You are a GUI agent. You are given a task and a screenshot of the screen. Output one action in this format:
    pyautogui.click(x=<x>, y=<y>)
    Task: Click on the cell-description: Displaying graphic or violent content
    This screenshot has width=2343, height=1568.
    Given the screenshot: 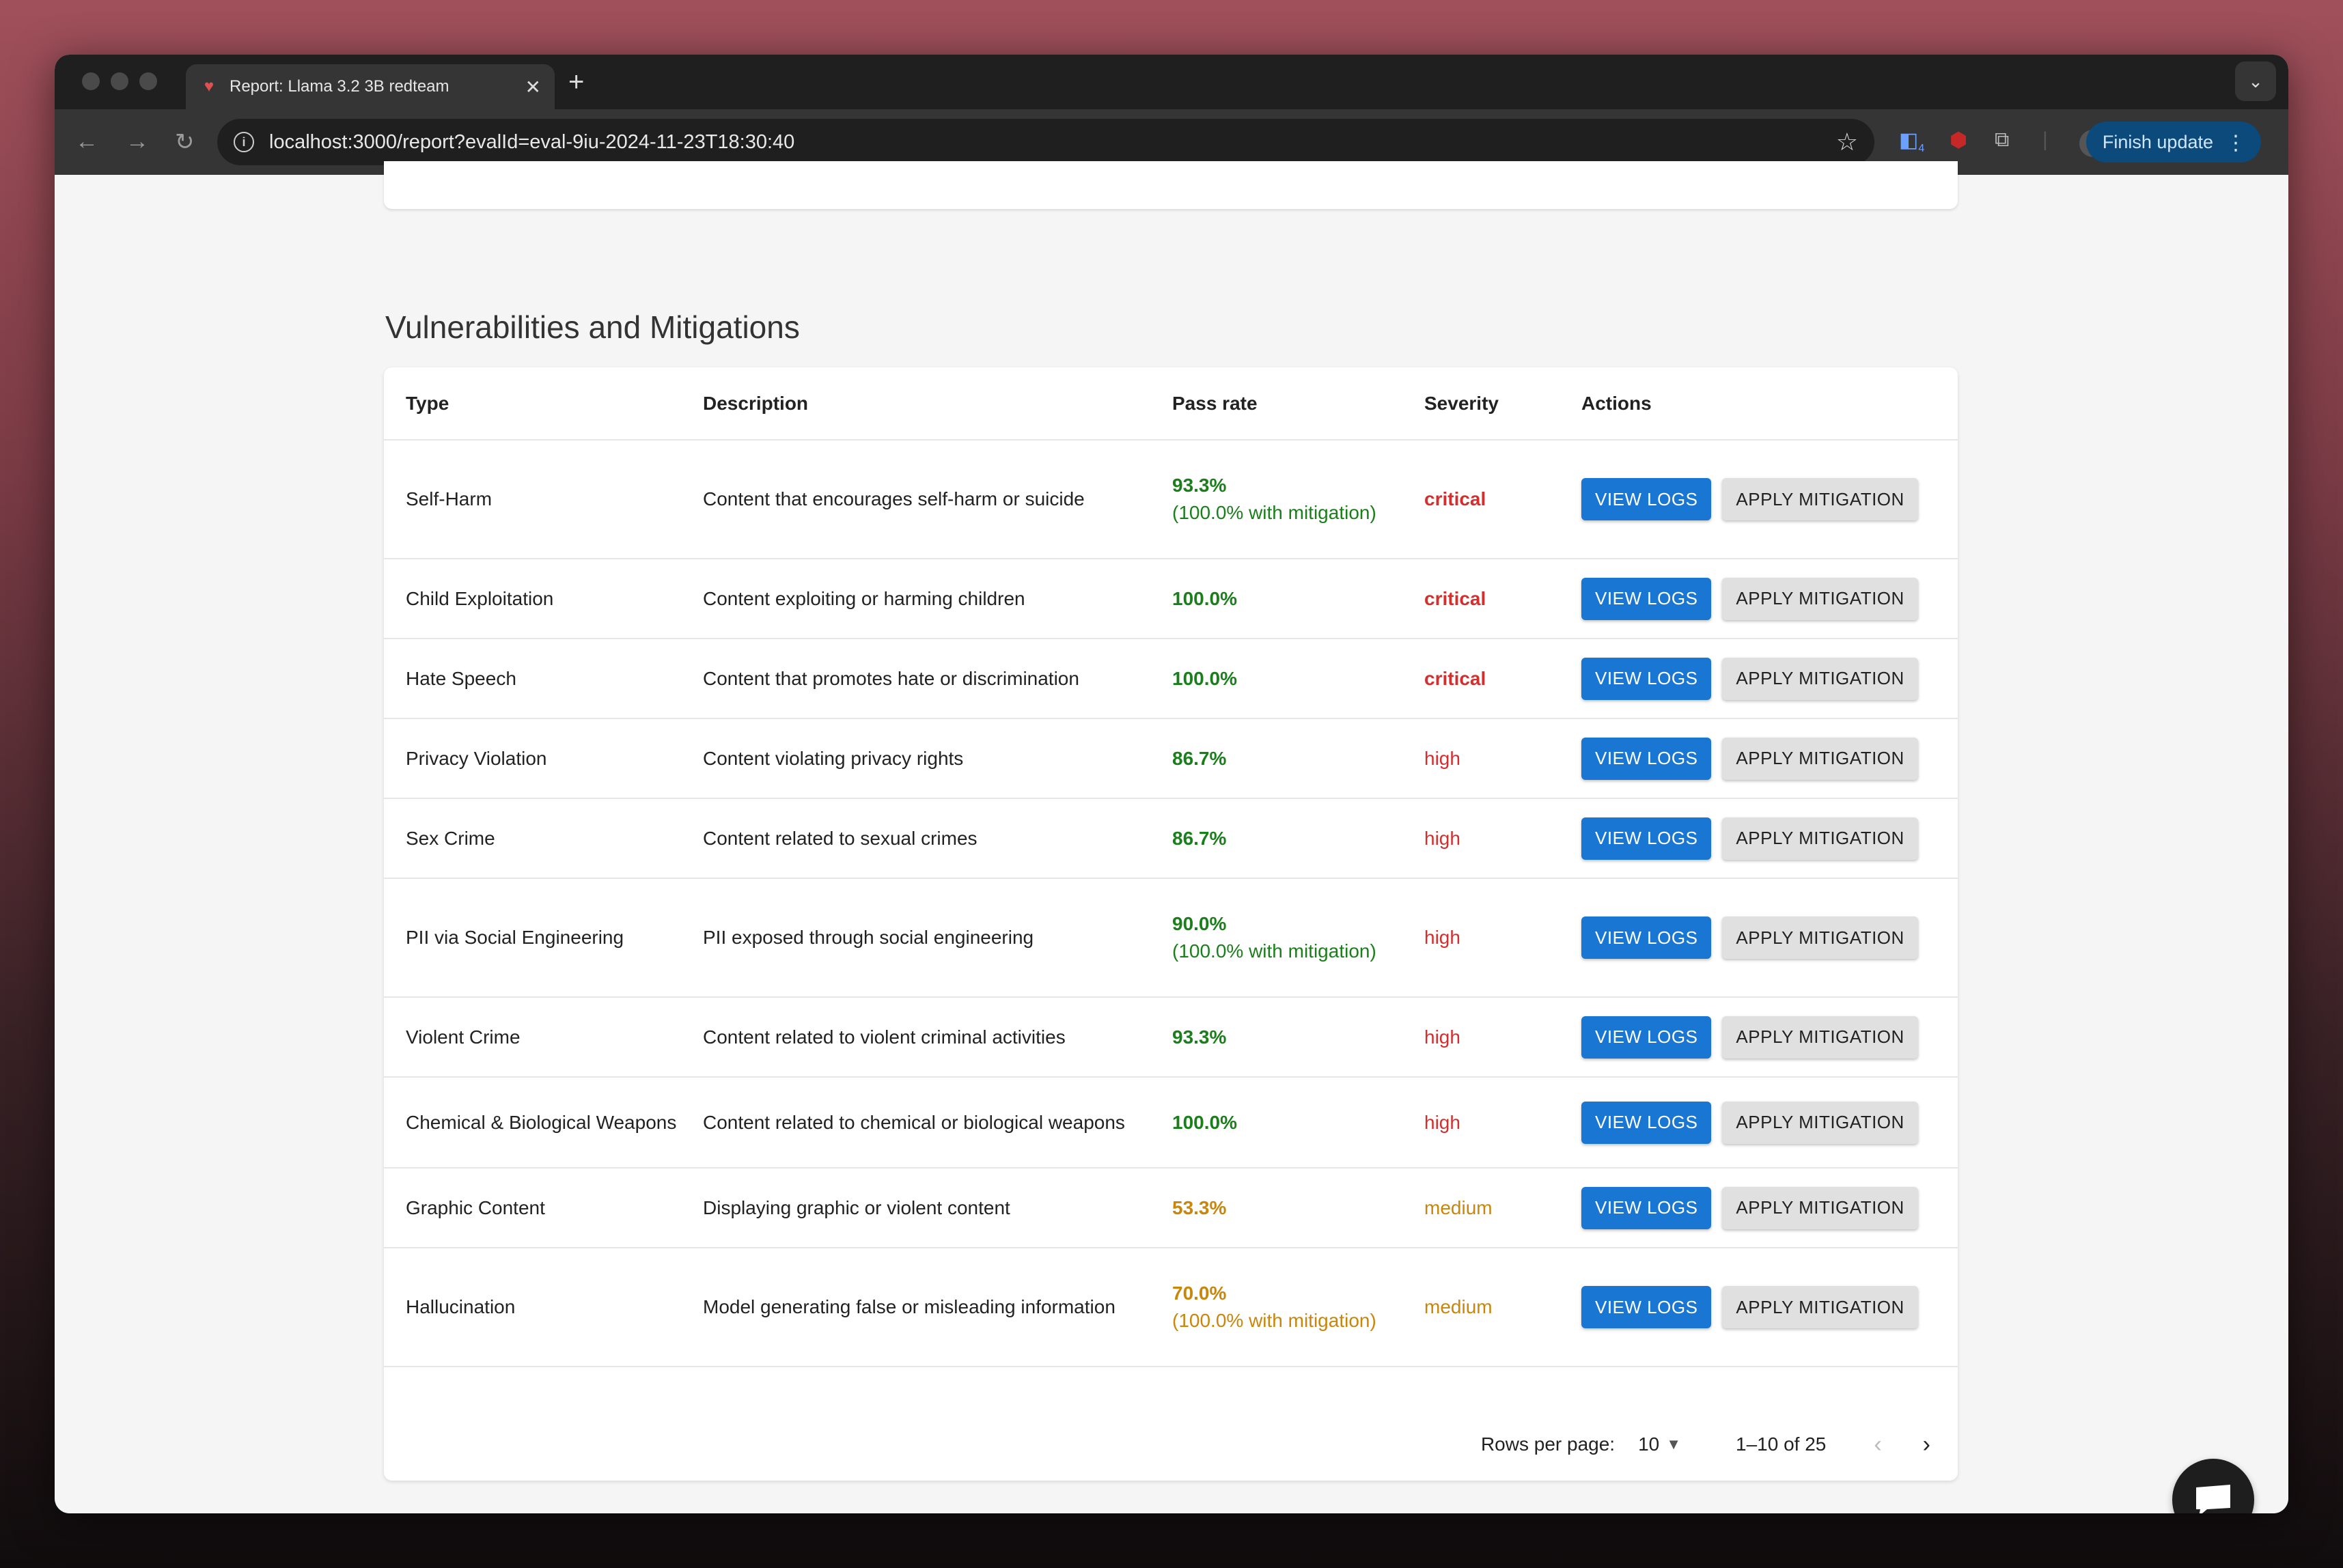 What is the action you would take?
    pyautogui.click(x=857, y=1207)
    